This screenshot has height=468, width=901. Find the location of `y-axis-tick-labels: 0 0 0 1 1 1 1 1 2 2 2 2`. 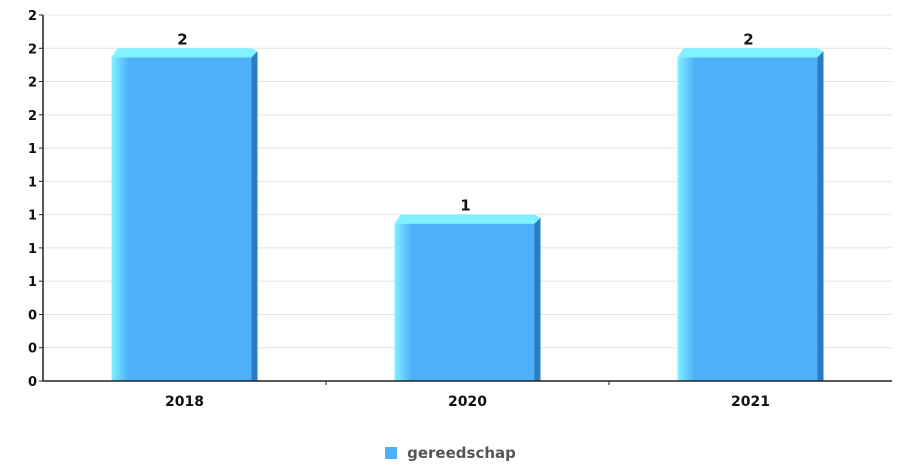

y-axis-tick-labels: 0 0 0 1 1 1 1 1 2 2 2 2 is located at coordinates (32, 199).